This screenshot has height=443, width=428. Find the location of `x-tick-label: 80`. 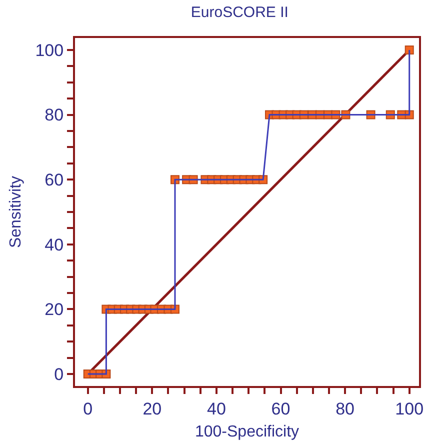

x-tick-label: 80 is located at coordinates (345, 408).